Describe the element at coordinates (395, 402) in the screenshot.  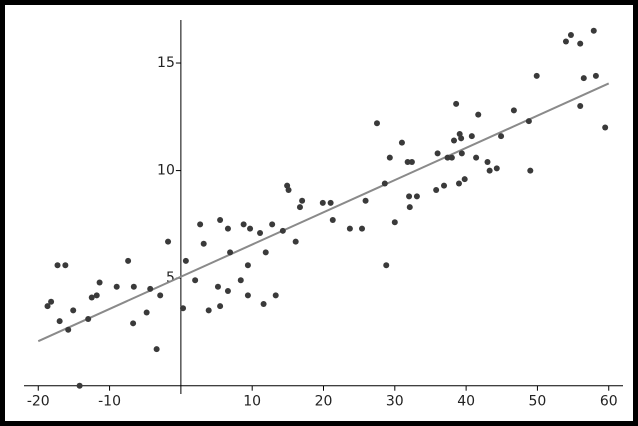
I see `x-tick-label: 30` at that location.